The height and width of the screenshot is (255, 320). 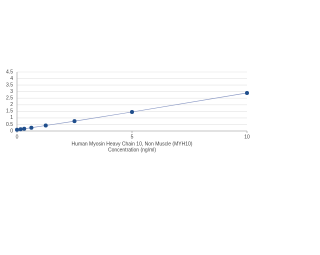 I want to click on y-tick-label: 4.5, so click(x=9, y=72).